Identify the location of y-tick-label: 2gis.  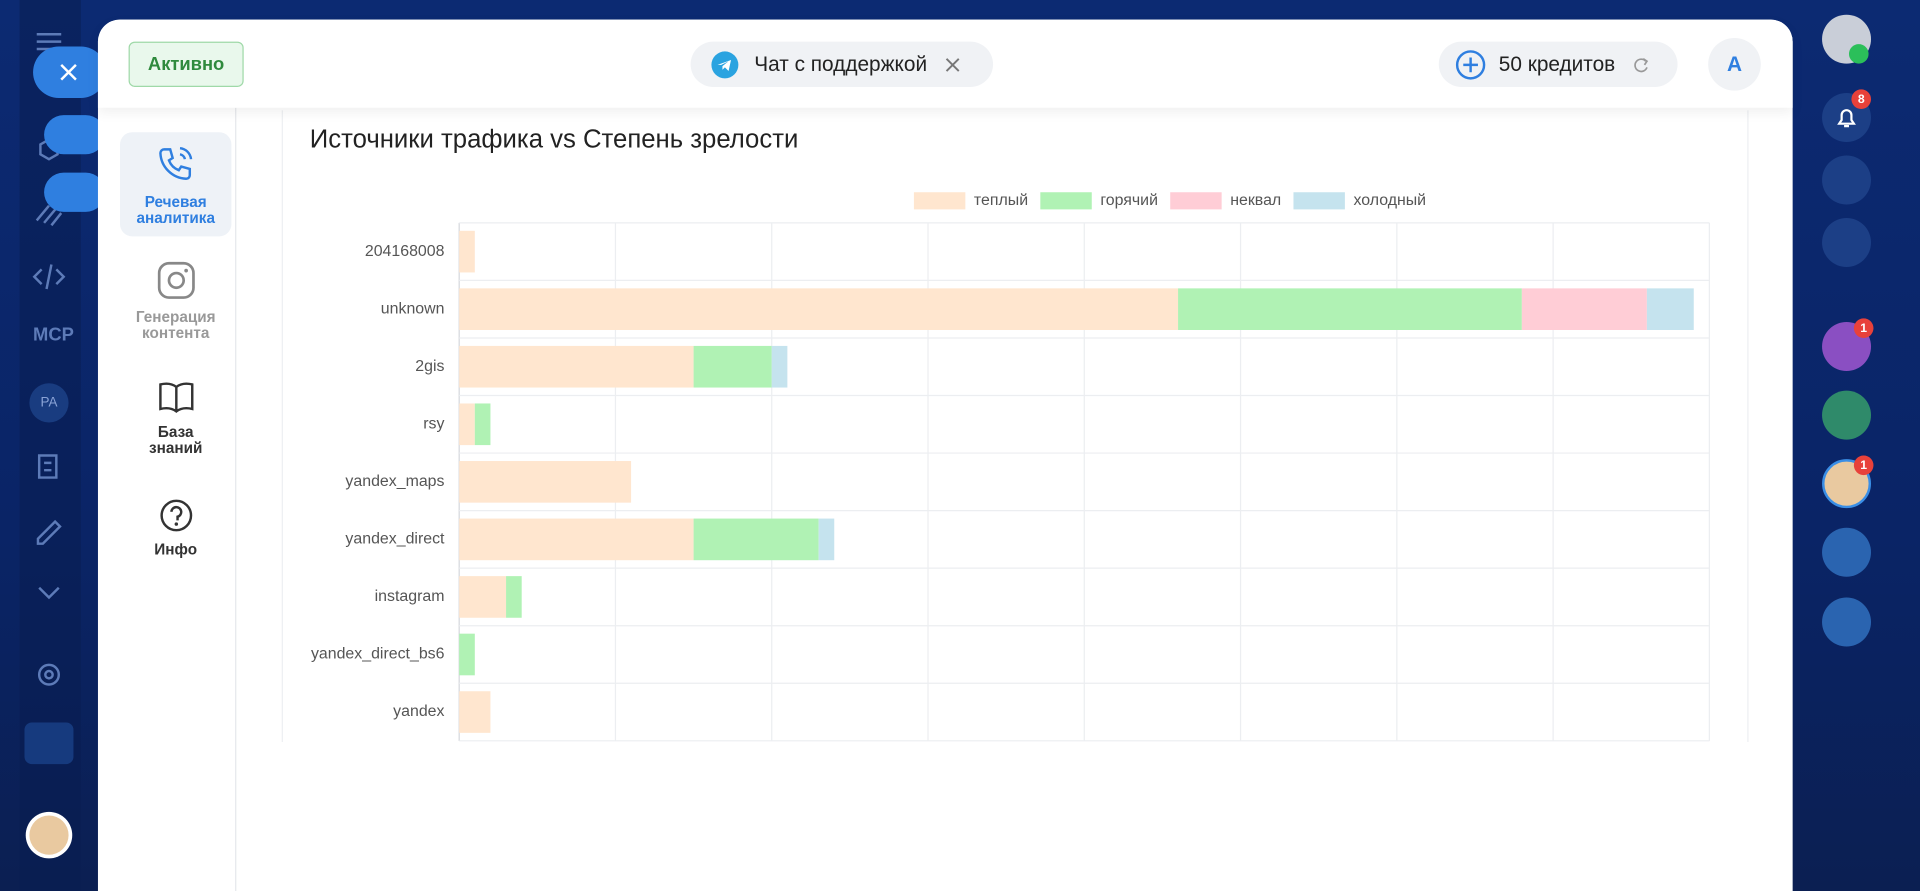
(429, 366).